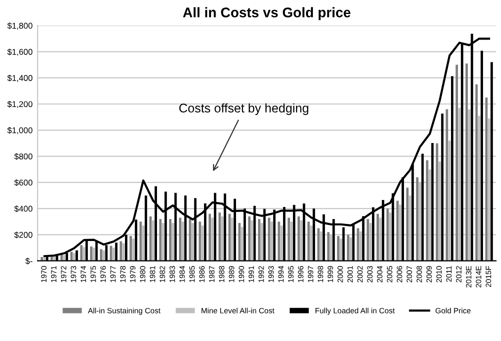 This screenshot has height=341, width=501. I want to click on y-tick-label: $-, so click(28, 261).